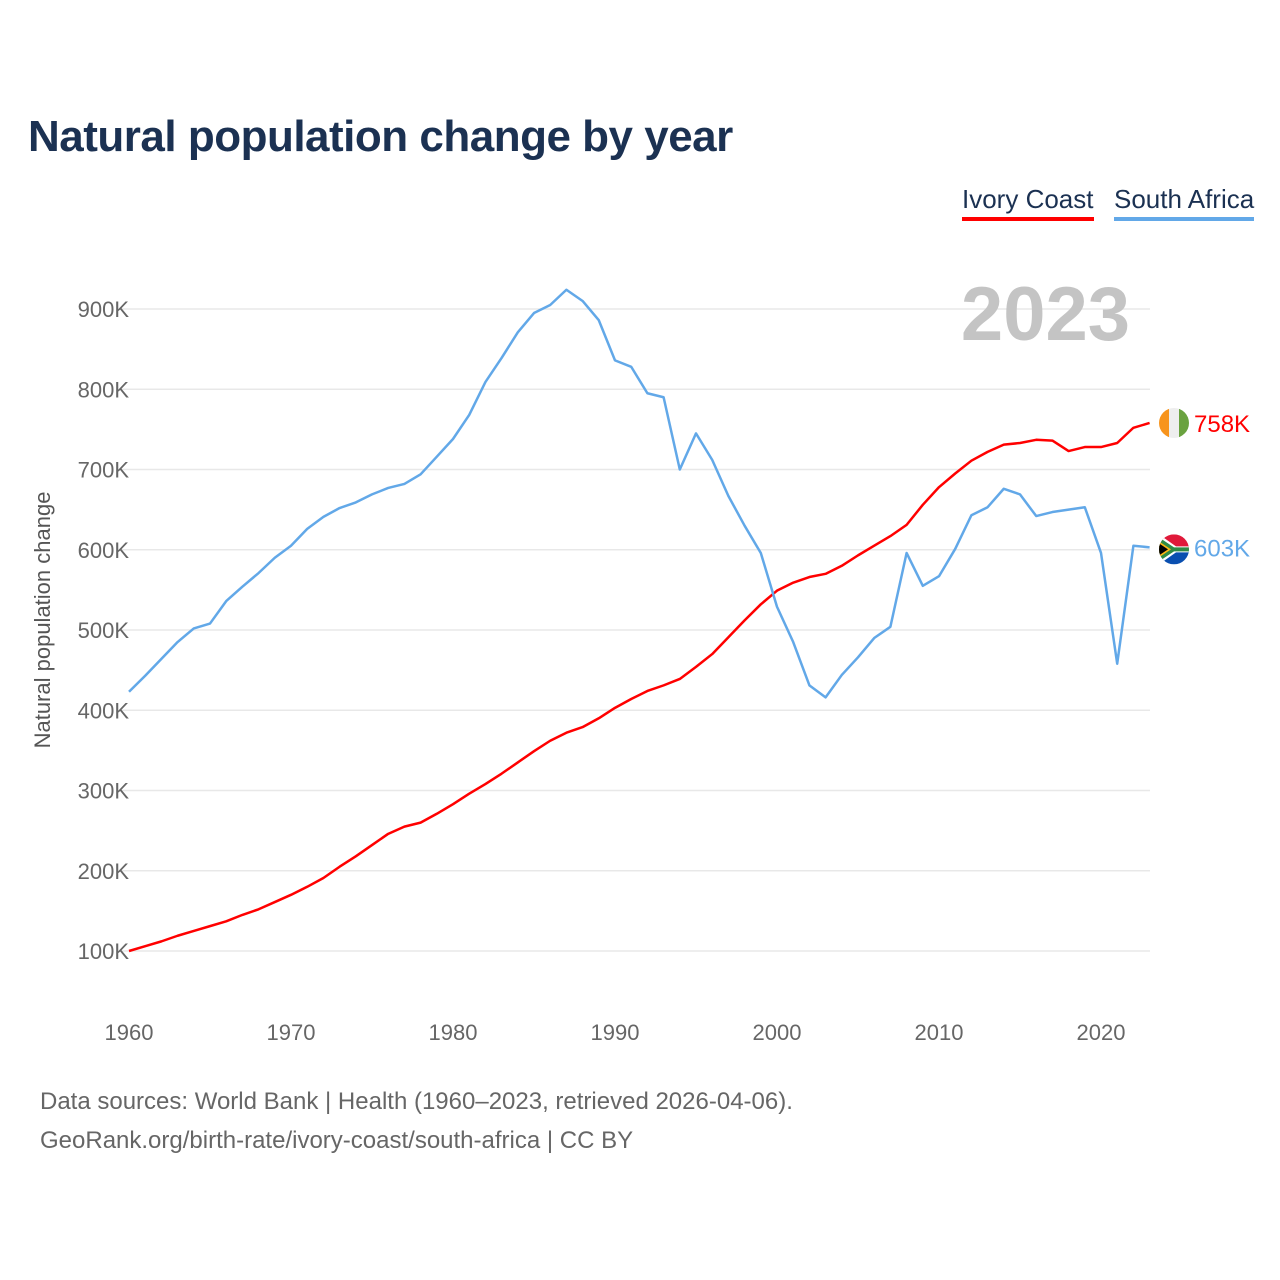  Describe the element at coordinates (1174, 422) in the screenshot. I see `ivory-coast-flag-icon` at that location.